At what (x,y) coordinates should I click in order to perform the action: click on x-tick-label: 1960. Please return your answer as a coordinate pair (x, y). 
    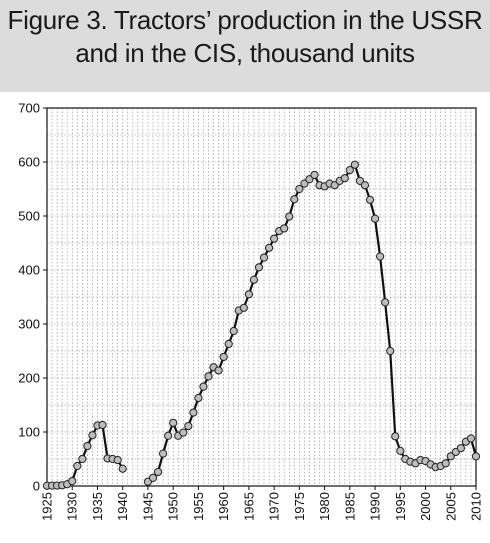
    Looking at the image, I should click on (223, 506).